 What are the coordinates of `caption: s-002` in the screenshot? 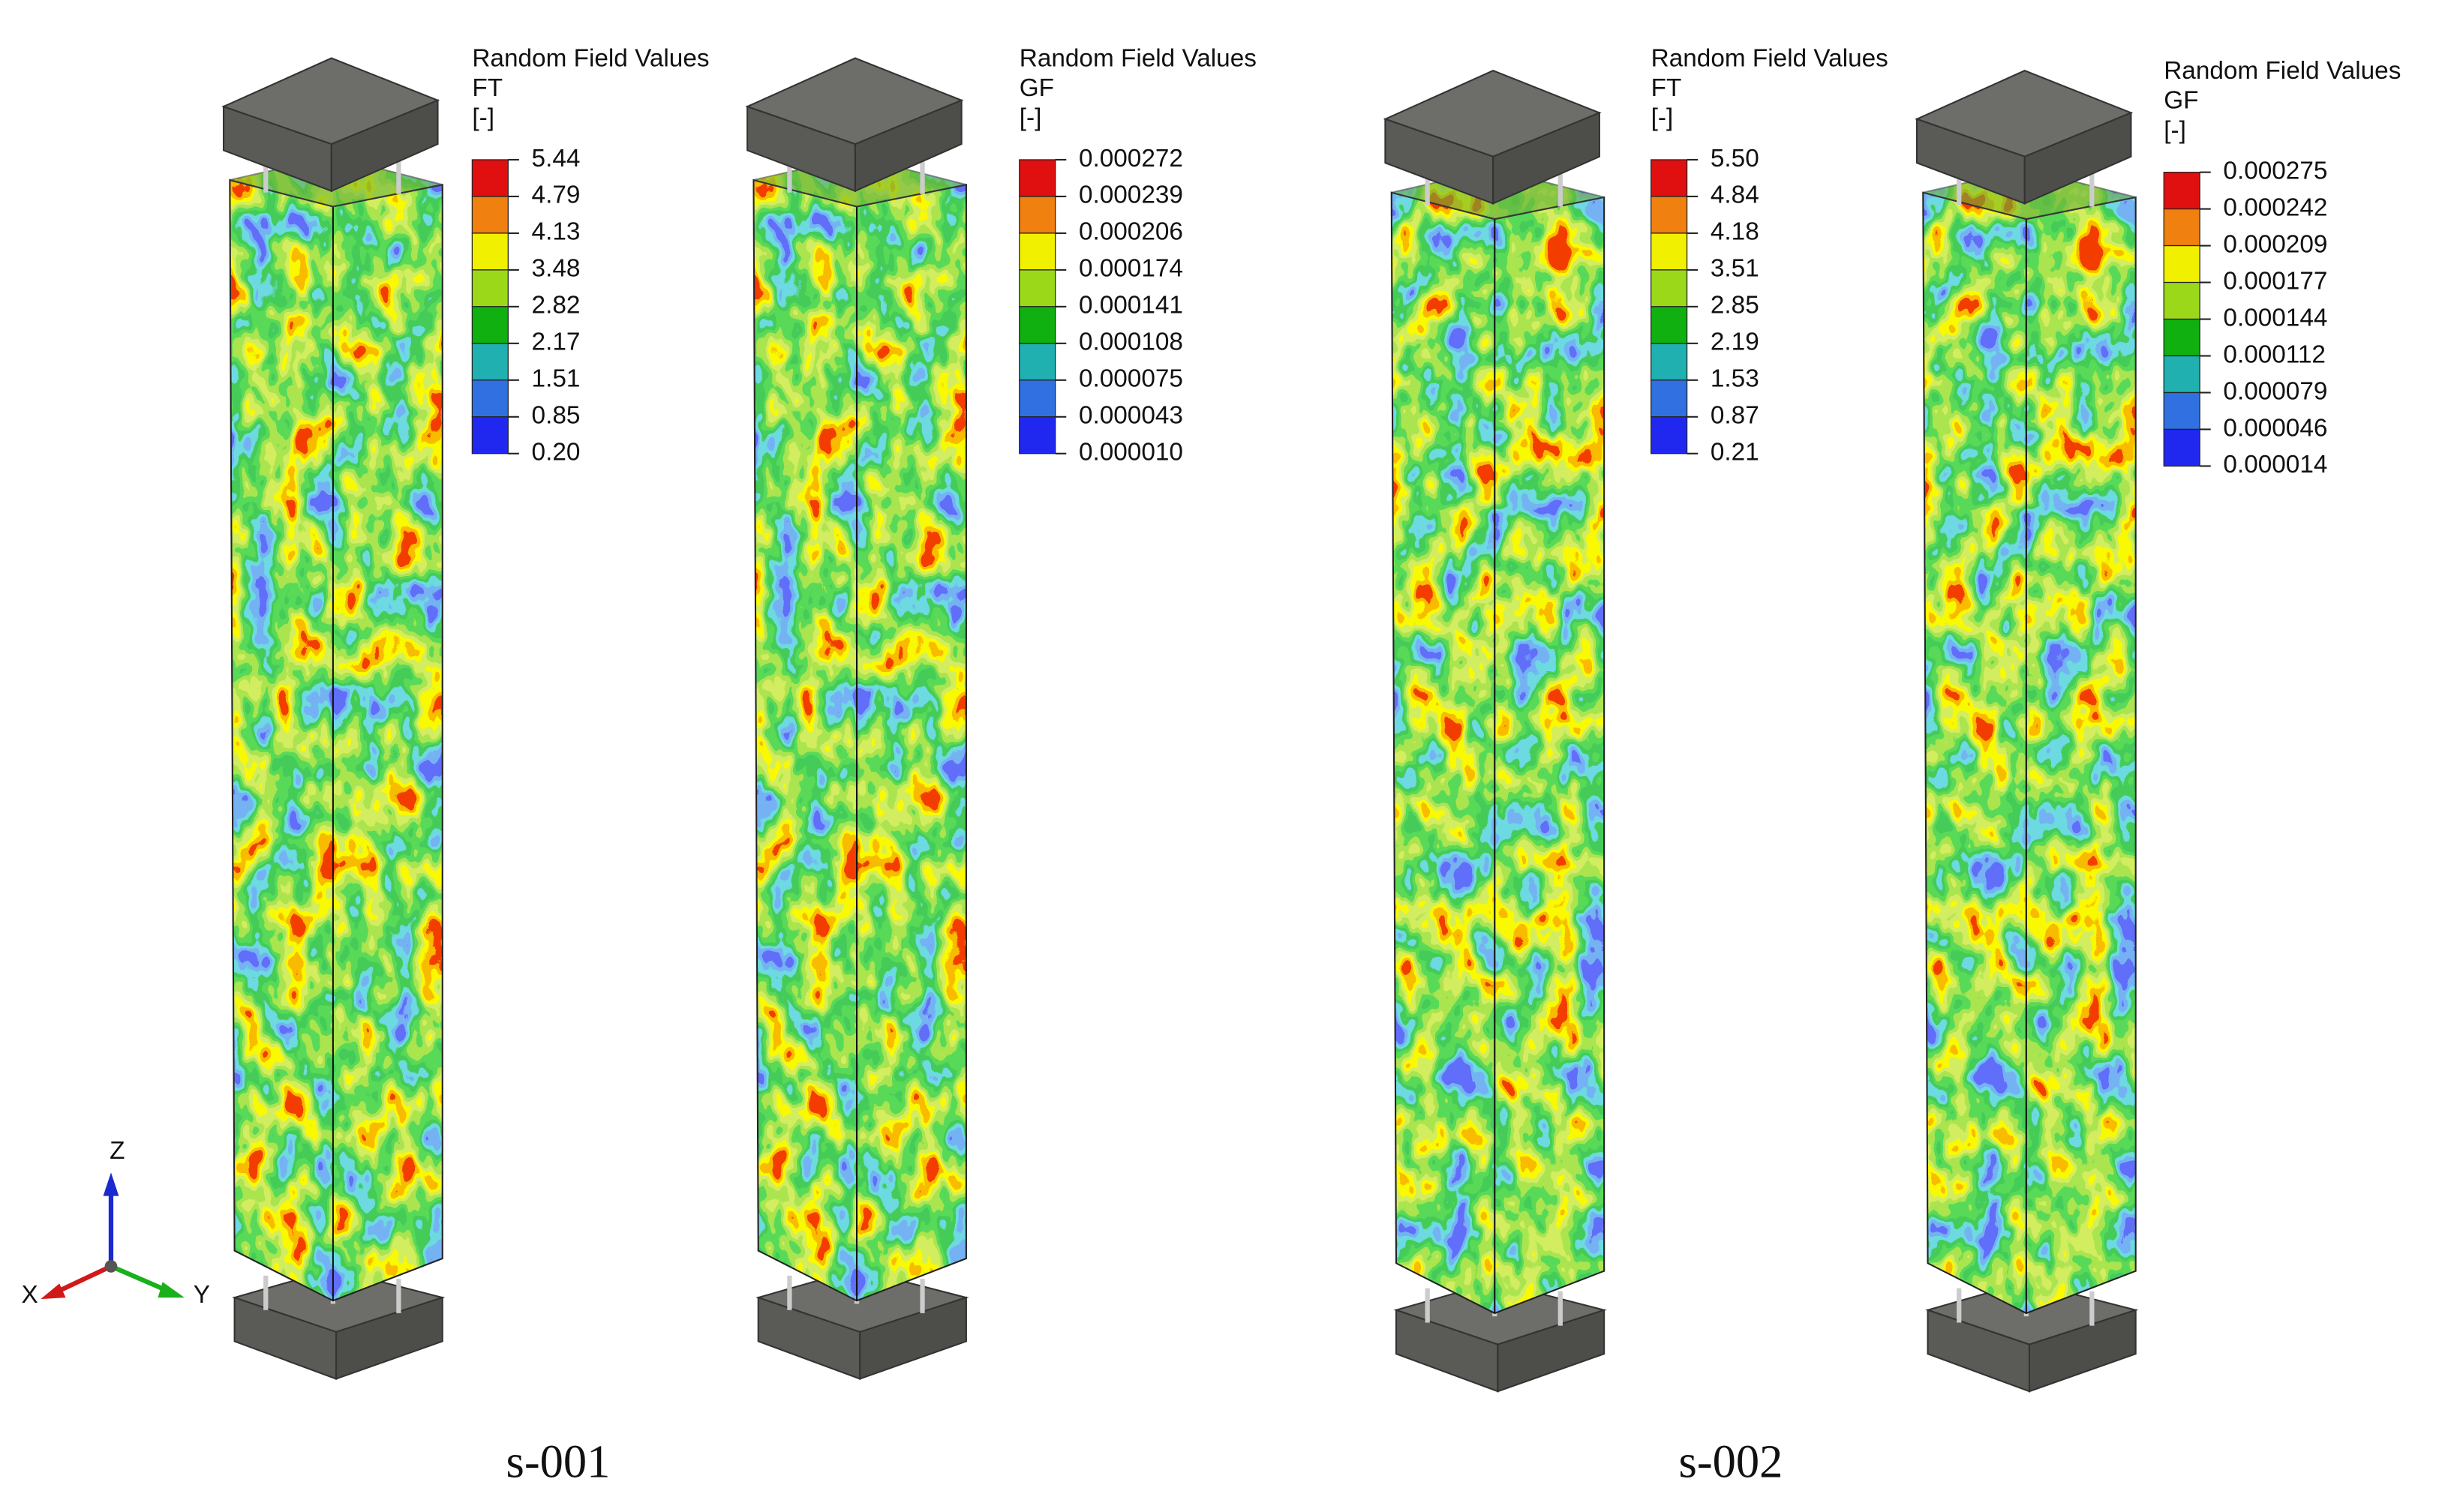 It's located at (1731, 1462).